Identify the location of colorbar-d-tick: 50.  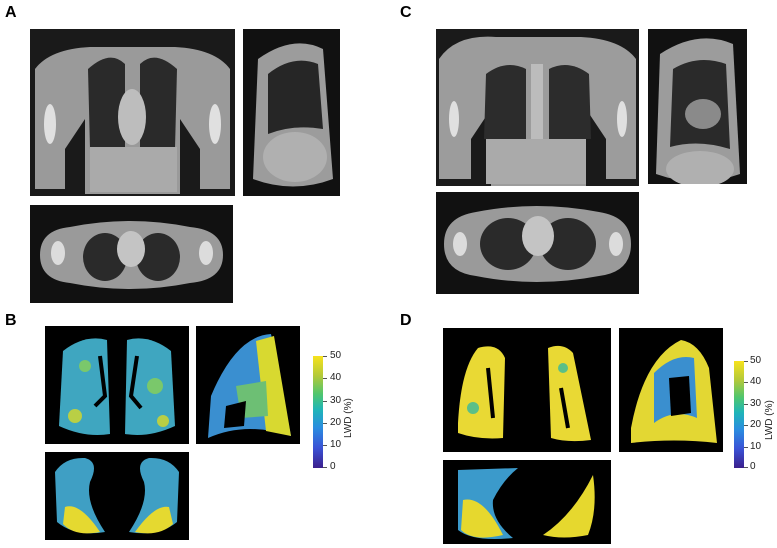
(756, 360).